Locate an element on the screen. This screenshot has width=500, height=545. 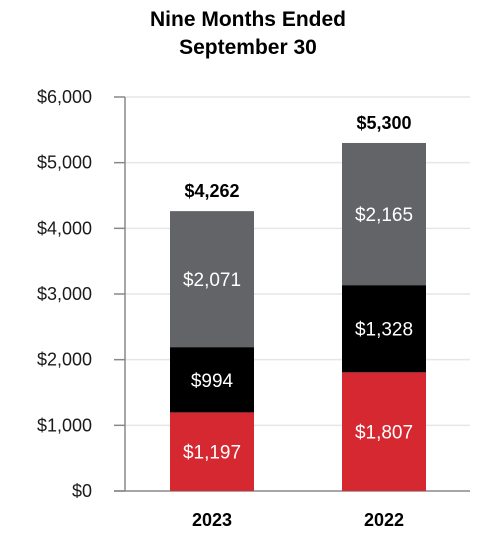
bar-total-label: $4,262 is located at coordinates (211, 191).